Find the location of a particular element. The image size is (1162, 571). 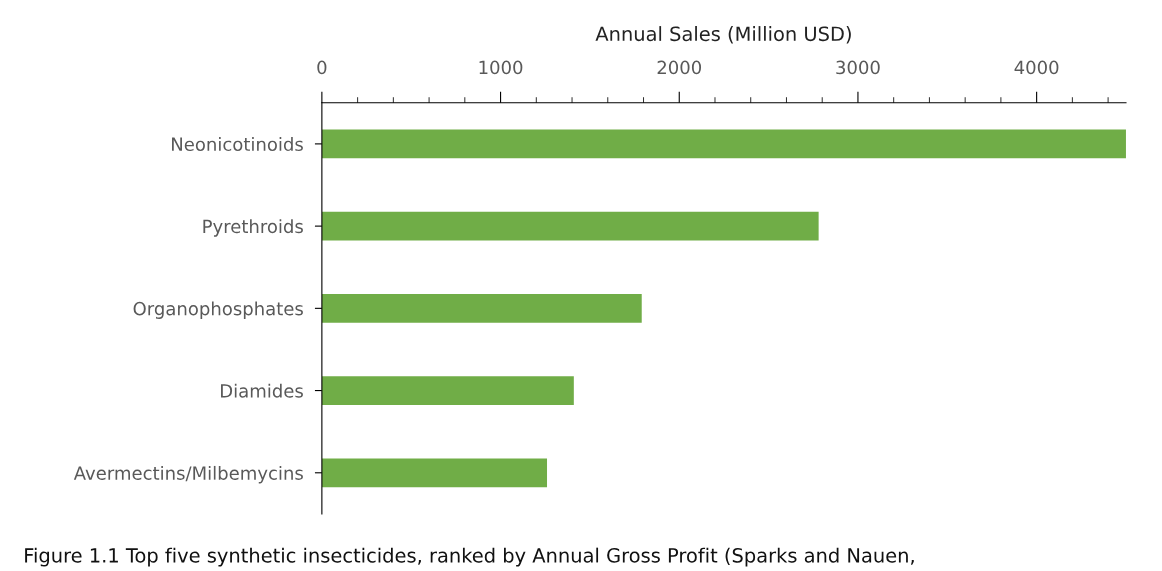

caption: Figure 1.1 Top five synthetic insecticides, ranked by Annual Gross Profit (Sparks and Nauen, is located at coordinates (469, 557).